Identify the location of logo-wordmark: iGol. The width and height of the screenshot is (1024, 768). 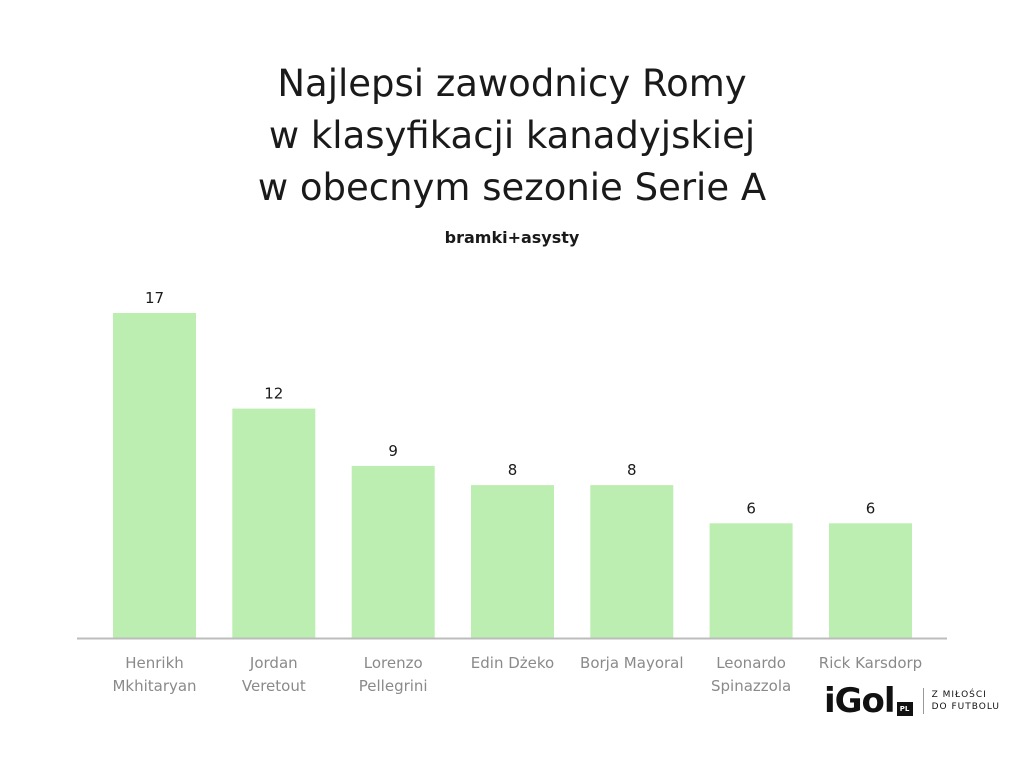
(860, 701).